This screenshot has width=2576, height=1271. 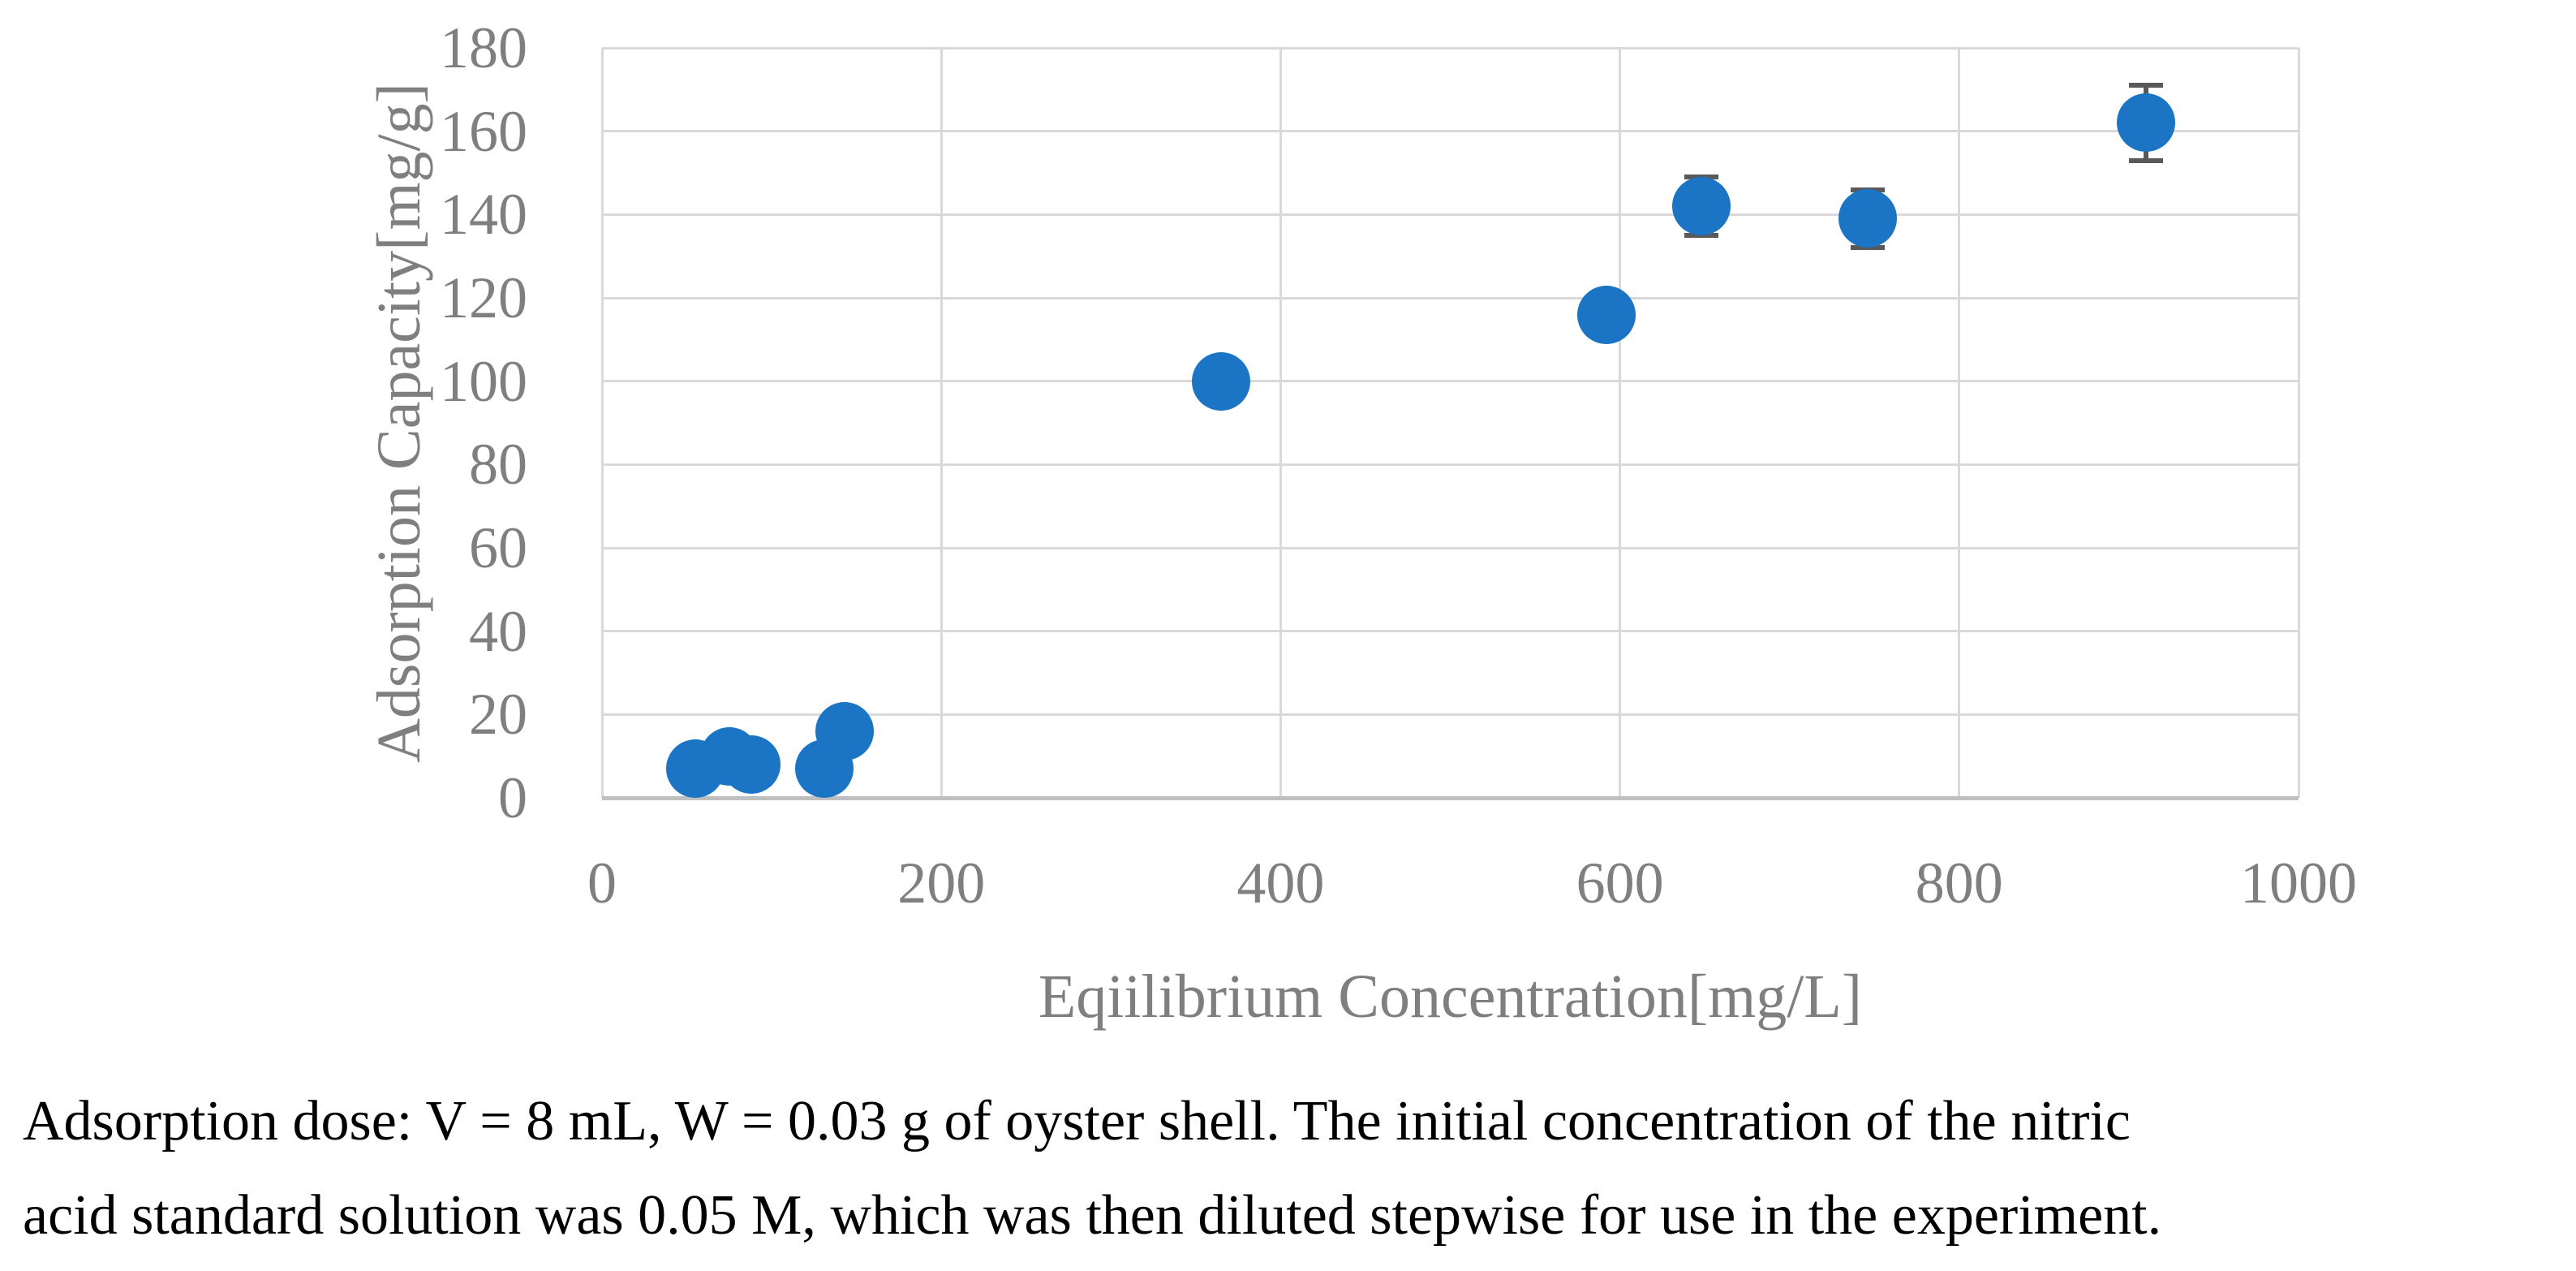 I want to click on y-tick-label: 140, so click(x=483, y=215).